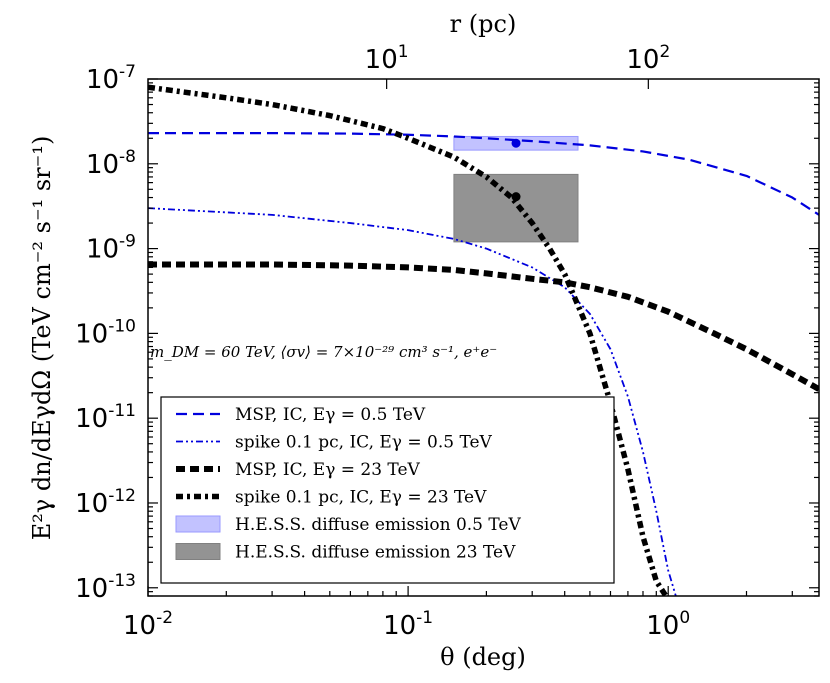 This screenshot has width=830, height=683. What do you see at coordinates (483, 657) in the screenshot?
I see `x-axis-title: θ (deg)` at bounding box center [483, 657].